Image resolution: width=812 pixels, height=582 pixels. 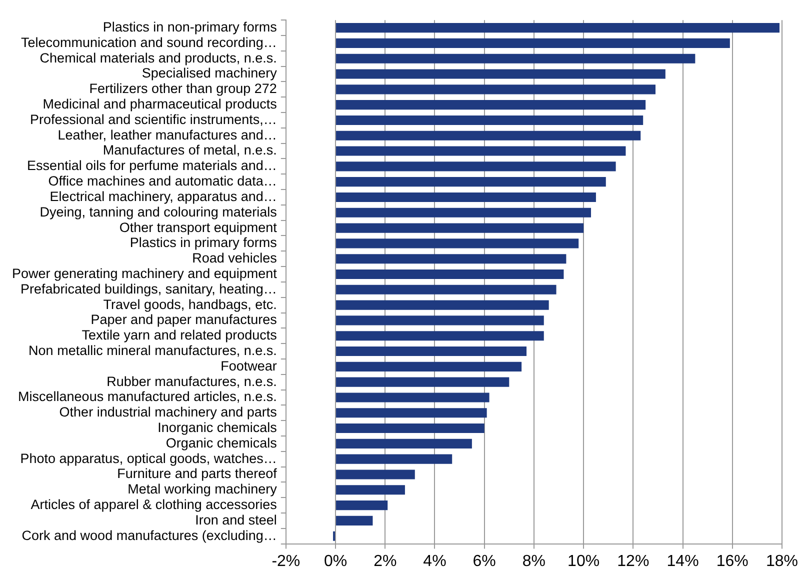 I want to click on x-tick-label: 16%, so click(x=732, y=561).